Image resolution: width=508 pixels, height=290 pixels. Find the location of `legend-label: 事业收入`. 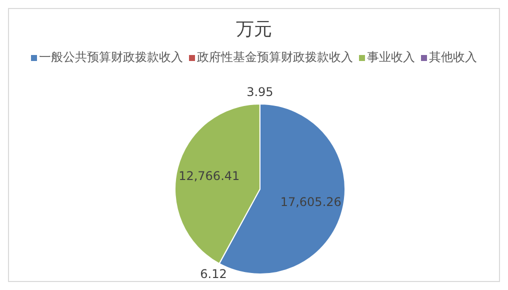

legend-label: 事业收入 is located at coordinates (390, 57).